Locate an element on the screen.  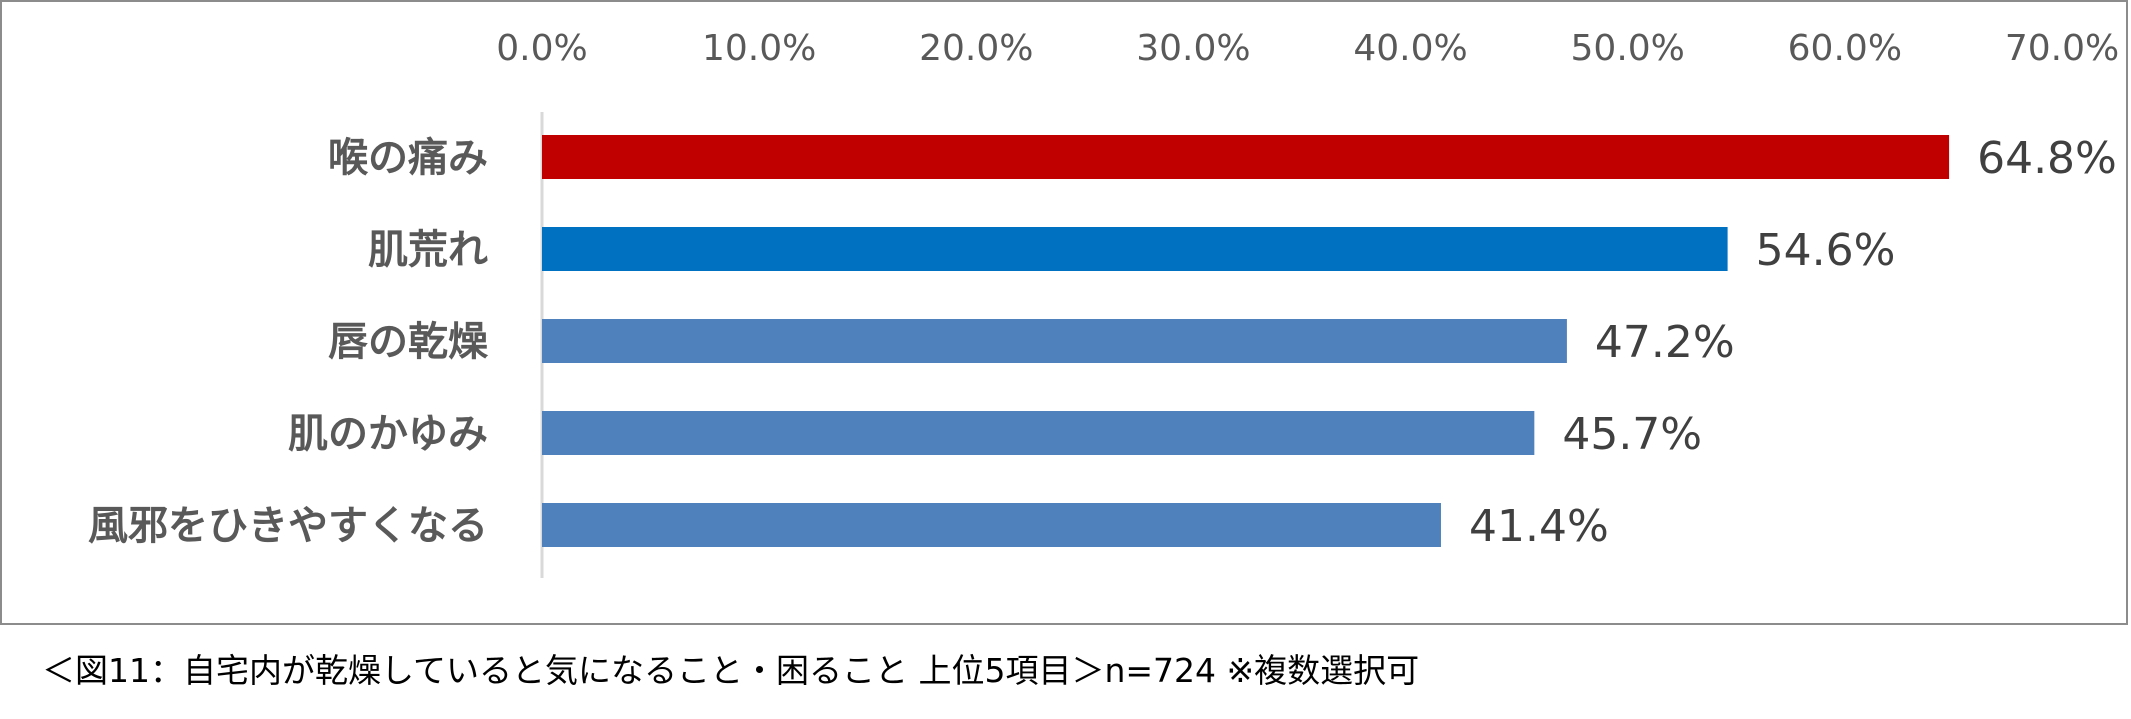
x-tick-label: 10.0% is located at coordinates (759, 48).